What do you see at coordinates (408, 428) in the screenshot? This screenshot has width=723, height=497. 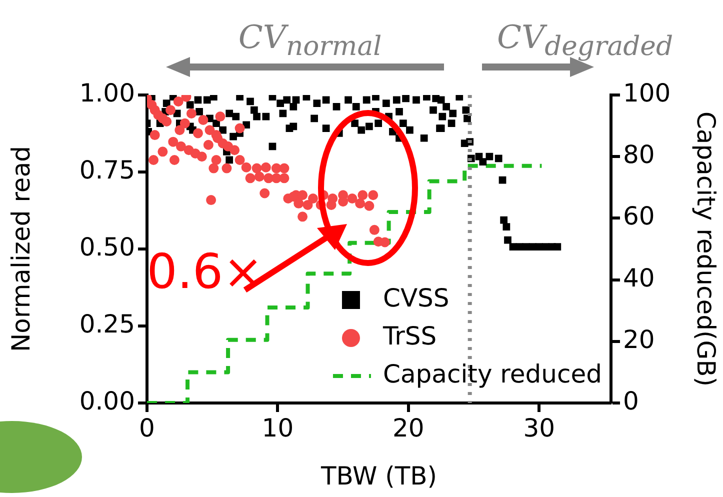 I see `x-tick-label: 20` at bounding box center [408, 428].